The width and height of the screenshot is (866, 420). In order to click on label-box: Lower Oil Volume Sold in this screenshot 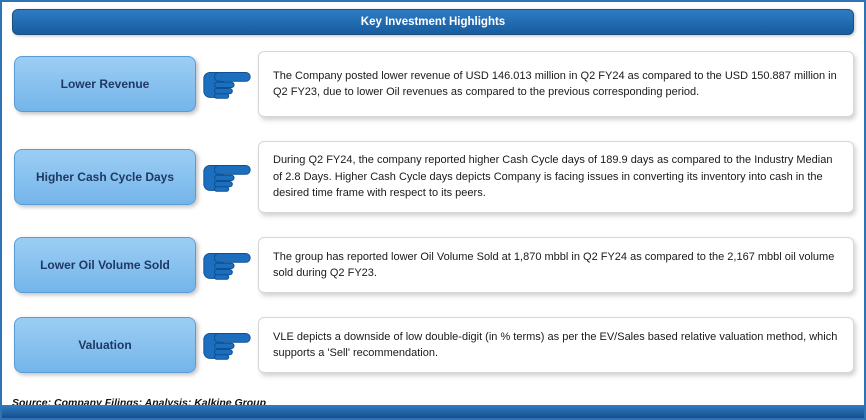, I will do `click(105, 265)`.